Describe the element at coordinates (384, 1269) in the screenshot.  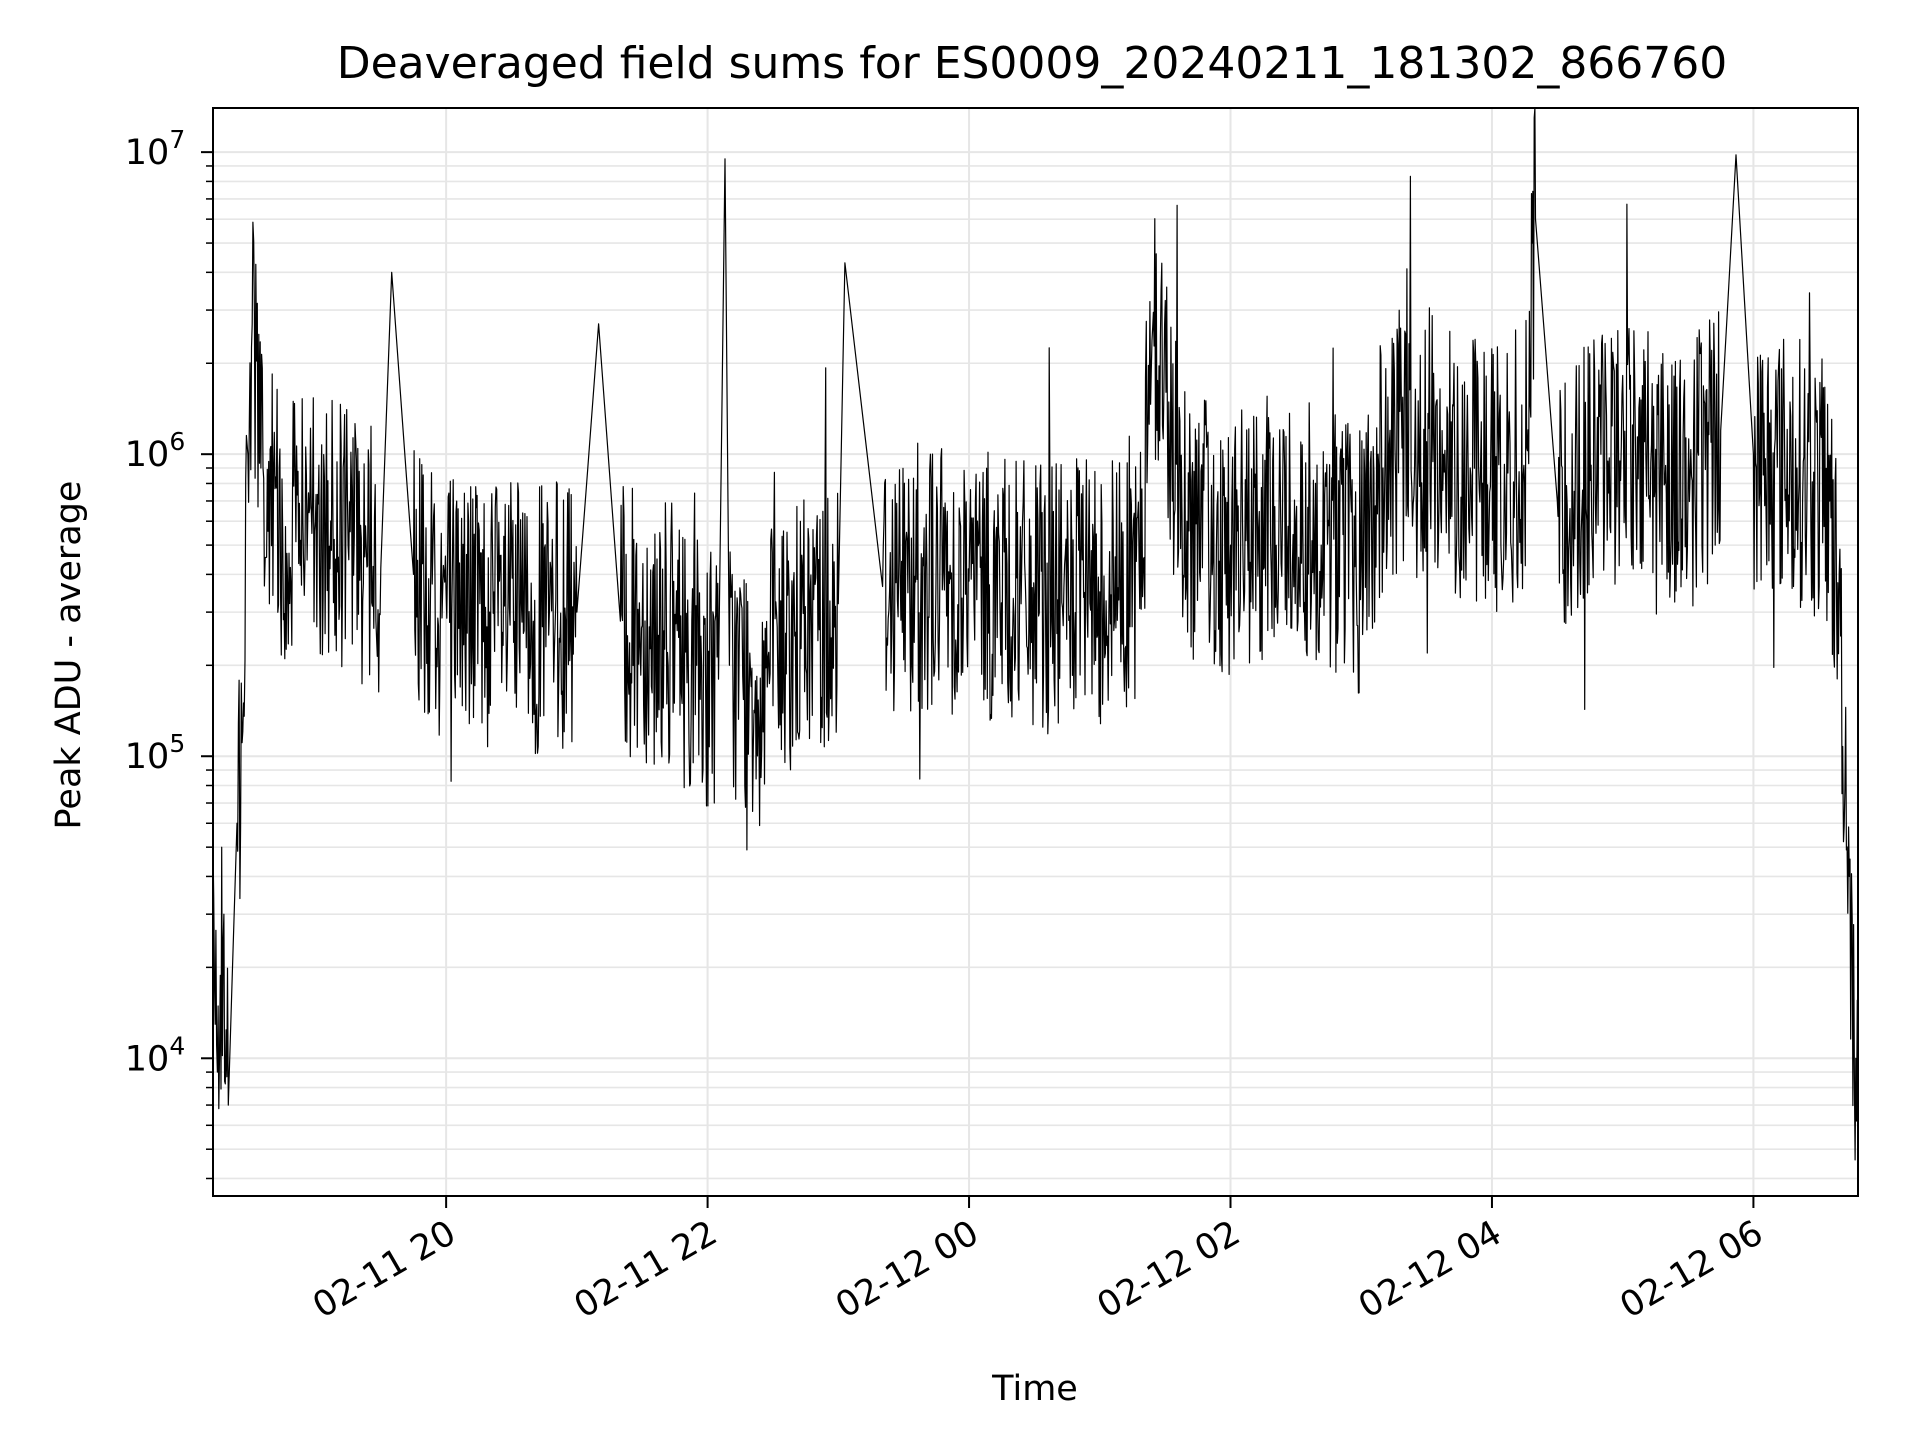
I see `x-tick-label: 02-11 20` at that location.